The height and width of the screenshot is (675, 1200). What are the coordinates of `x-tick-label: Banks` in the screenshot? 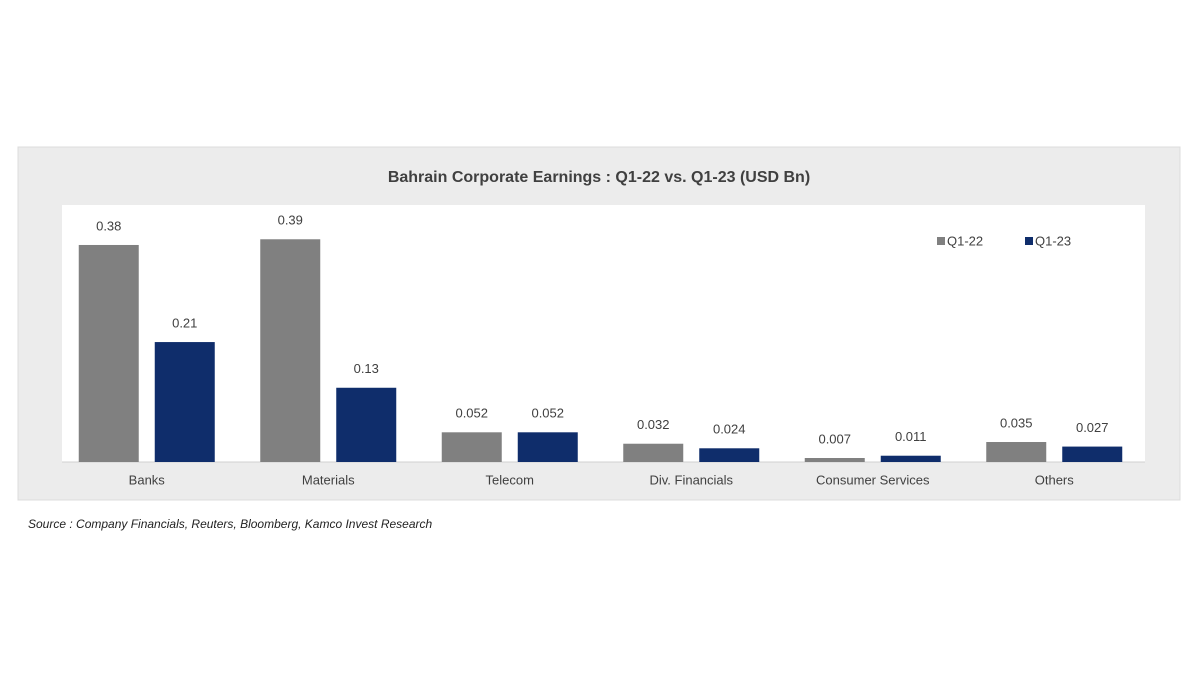 It's located at (147, 479).